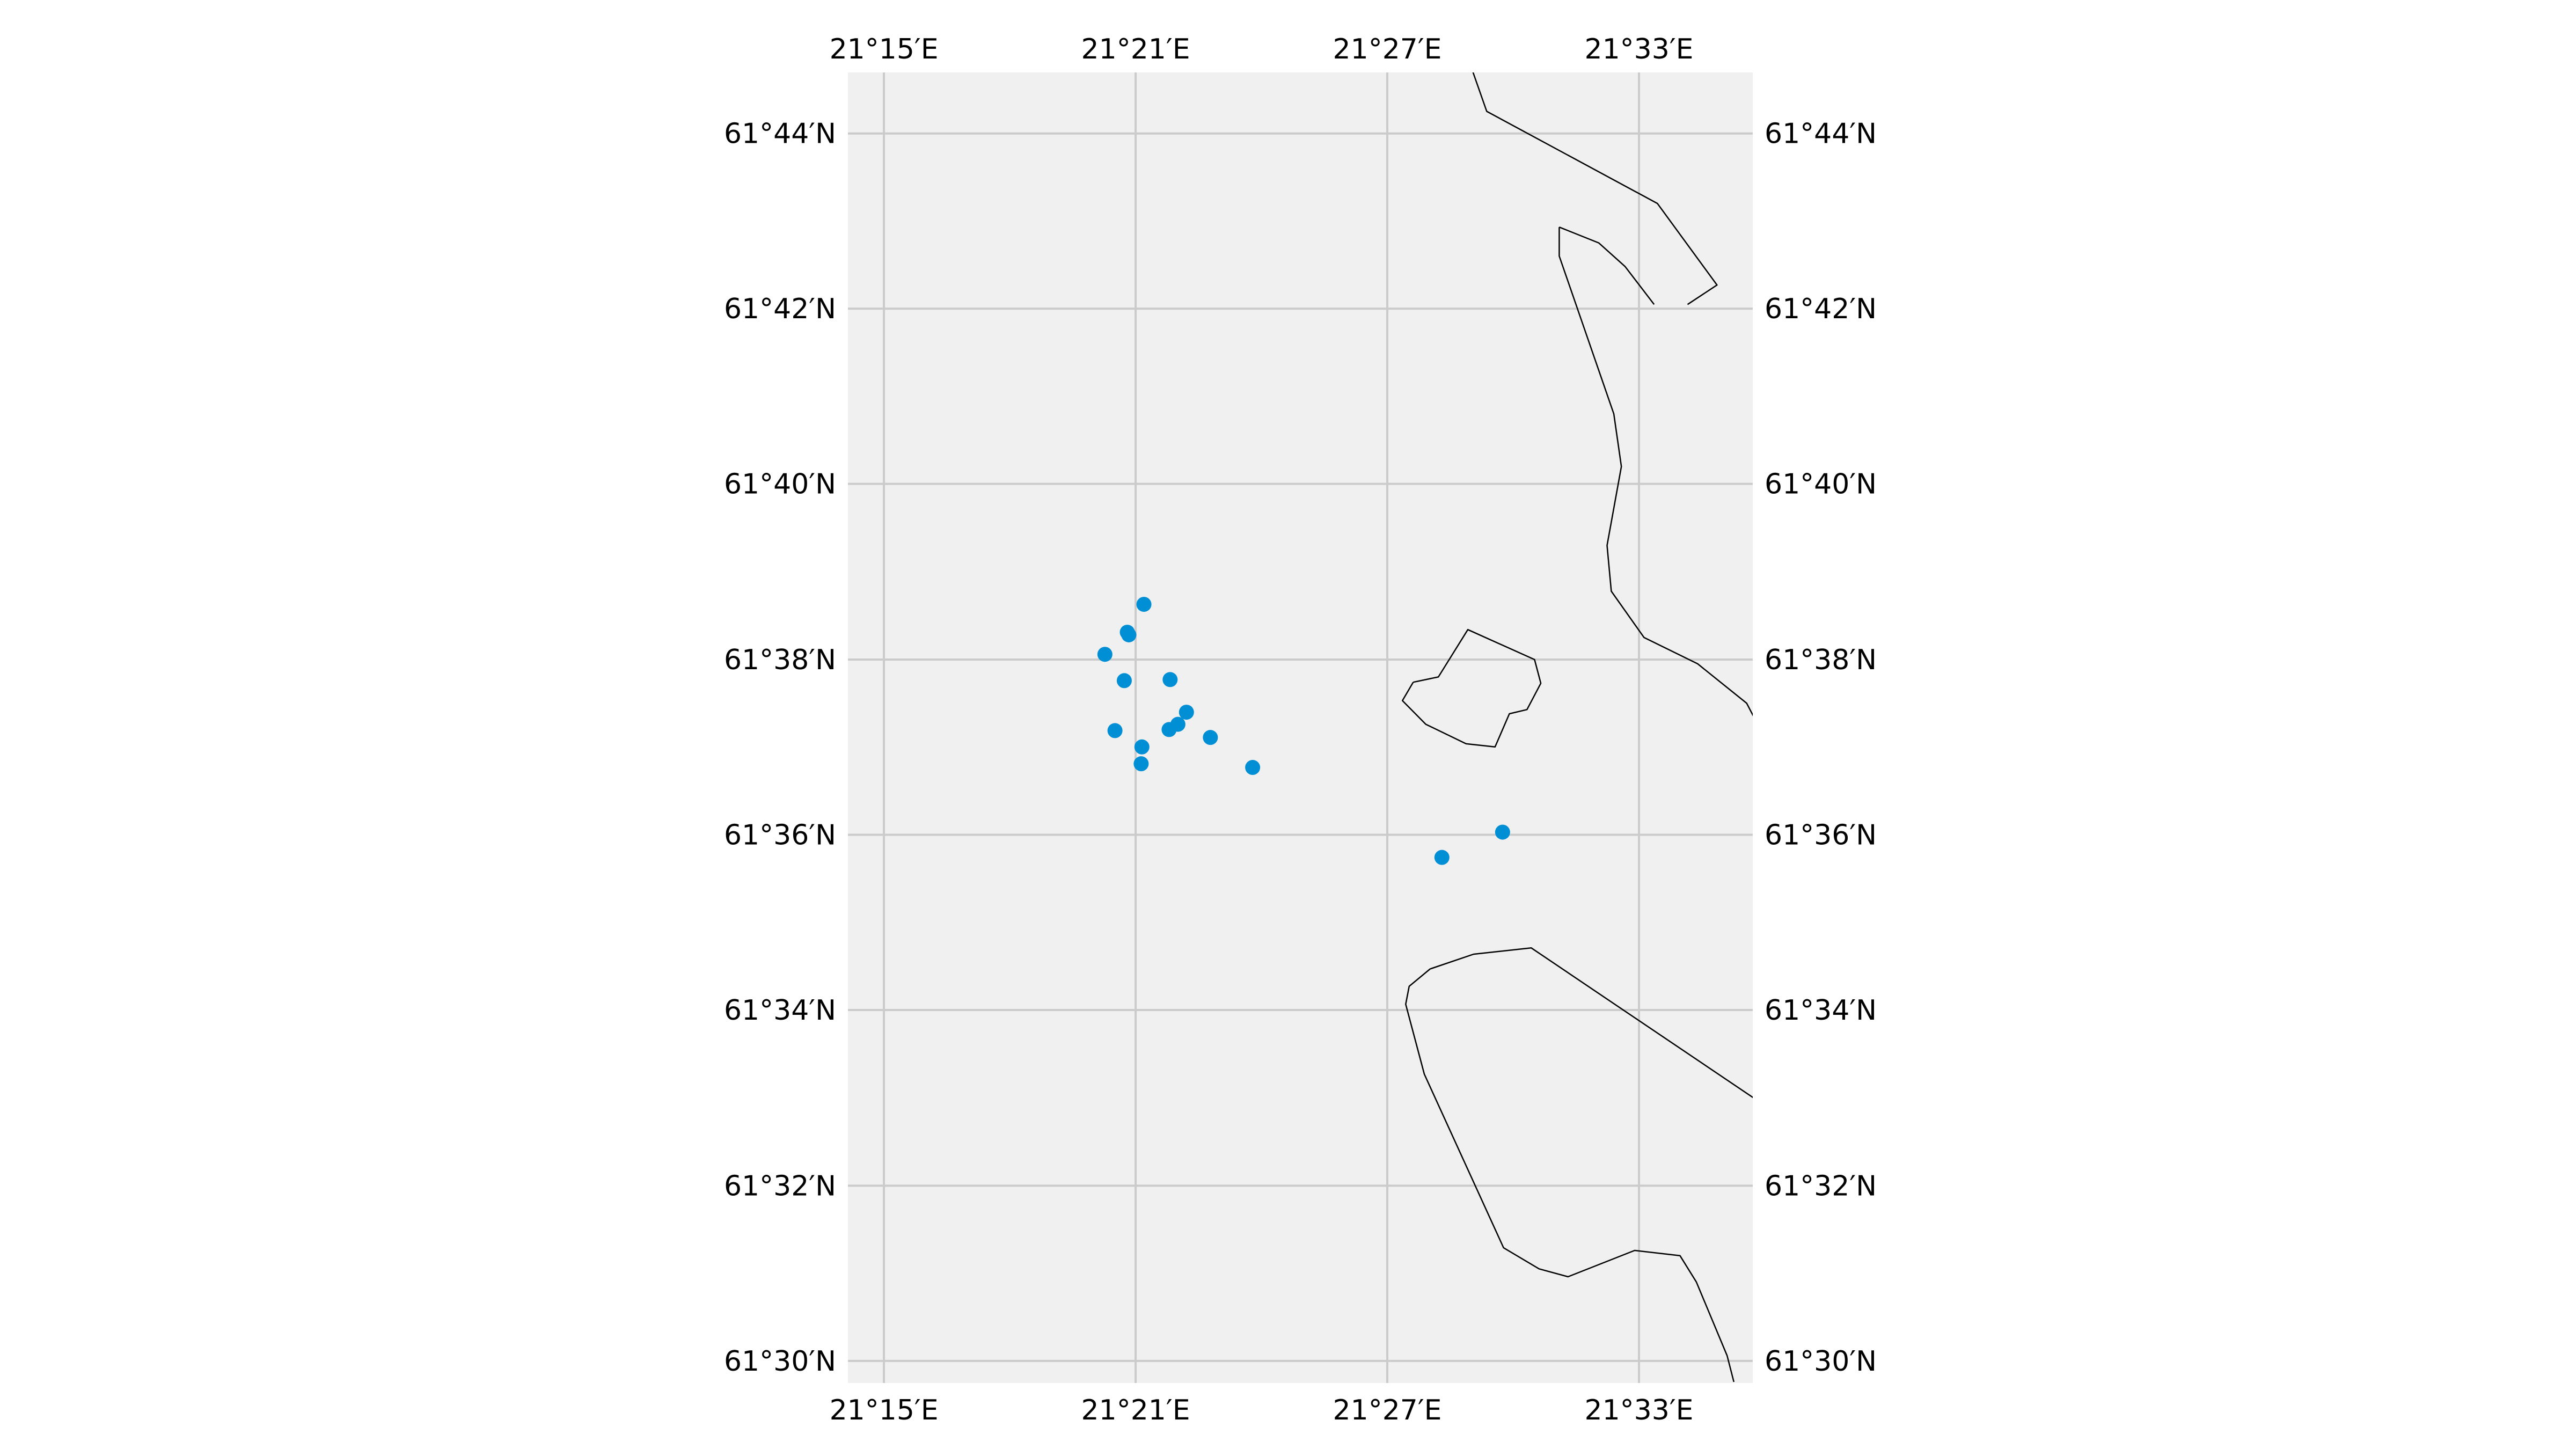 This screenshot has width=2576, height=1449. What do you see at coordinates (1821, 1361) in the screenshot?
I see `lat-tick-label-right: 61°30′N` at bounding box center [1821, 1361].